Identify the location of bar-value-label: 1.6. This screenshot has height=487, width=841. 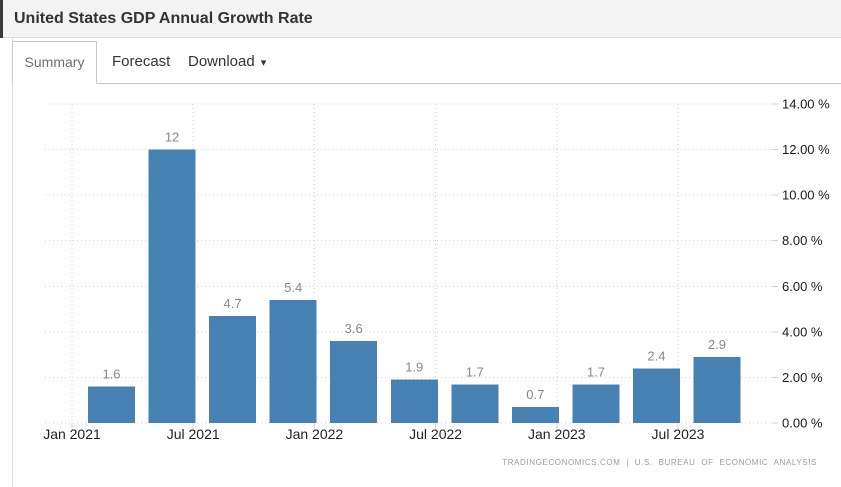
(111, 374).